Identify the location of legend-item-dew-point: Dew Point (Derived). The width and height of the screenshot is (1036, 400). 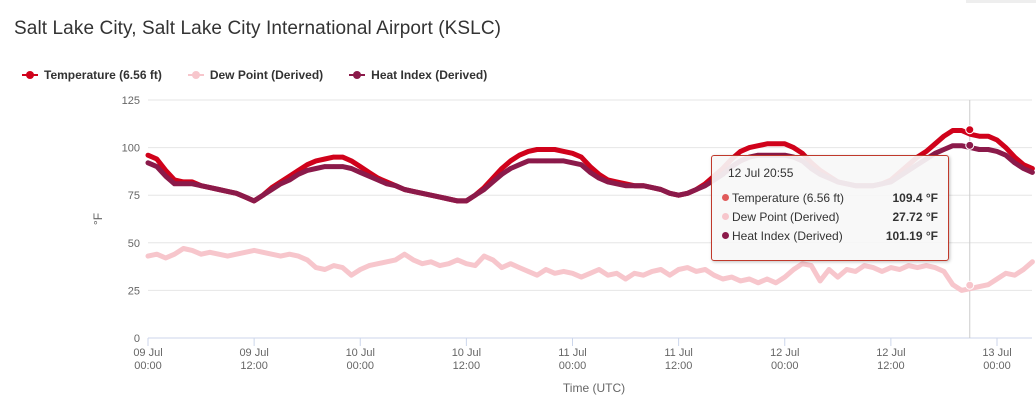
(255, 75).